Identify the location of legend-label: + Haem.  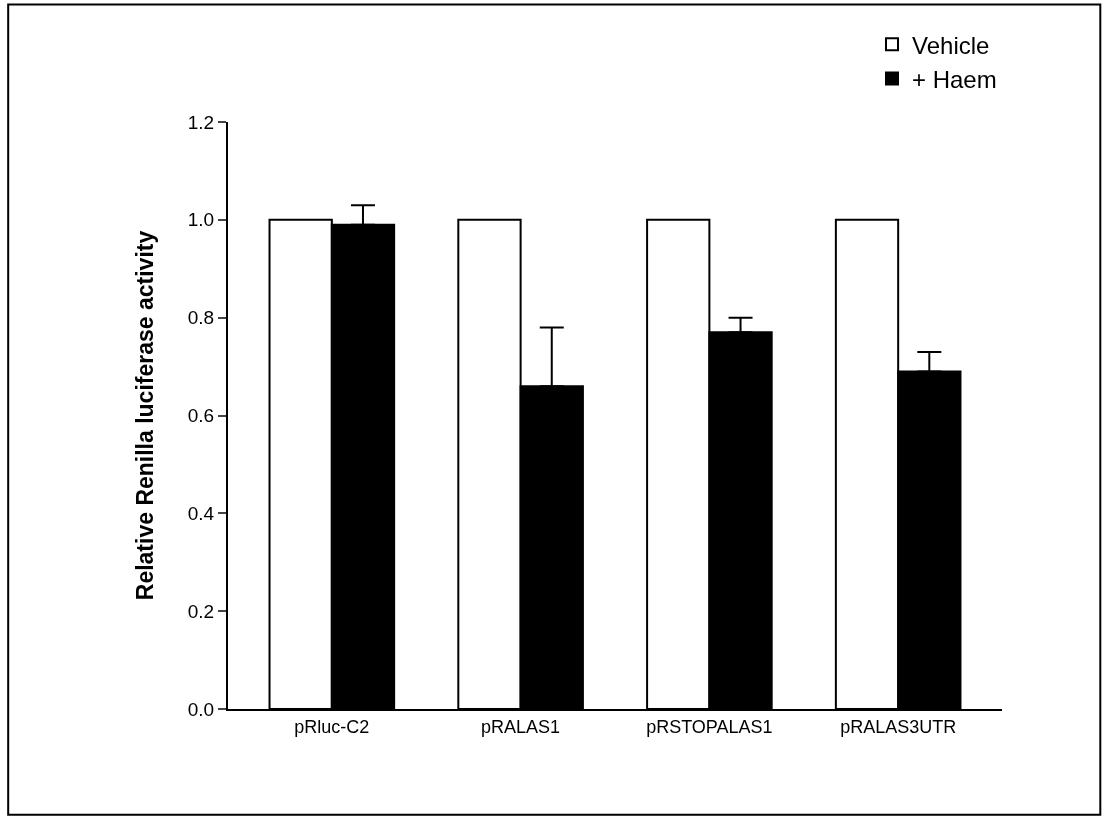
(954, 79).